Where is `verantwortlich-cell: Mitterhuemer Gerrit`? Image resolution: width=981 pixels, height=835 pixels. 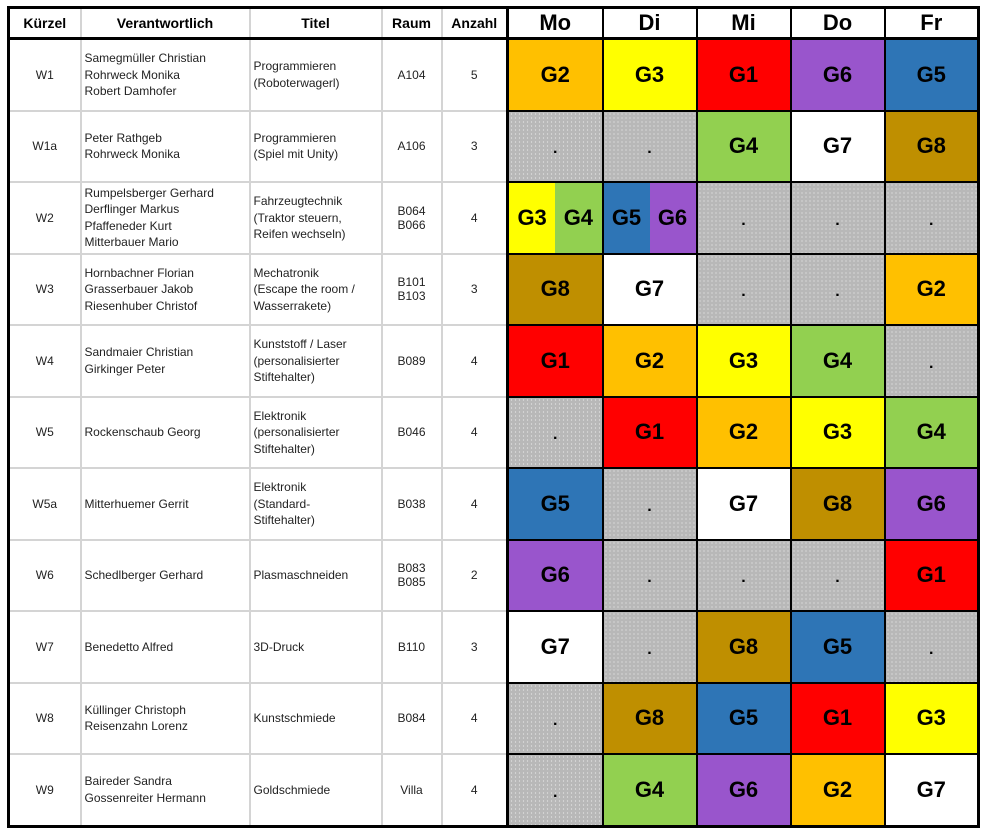 verantwortlich-cell: Mitterhuemer Gerrit is located at coordinates (165, 504).